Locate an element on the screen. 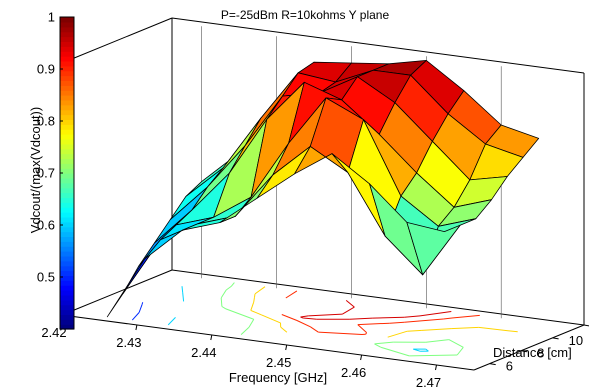 The image size is (589, 387). x-tick-label: 2.45 is located at coordinates (278, 362).